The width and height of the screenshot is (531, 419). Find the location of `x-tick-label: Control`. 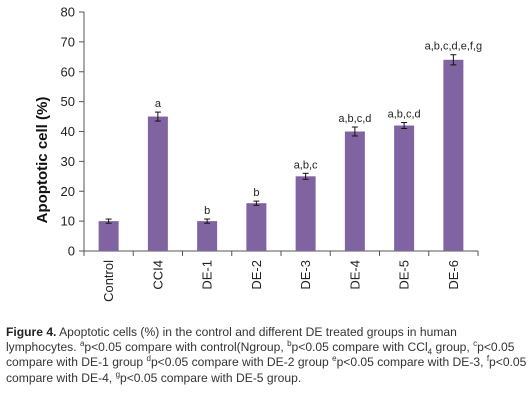

x-tick-label: Control is located at coordinates (108, 281).